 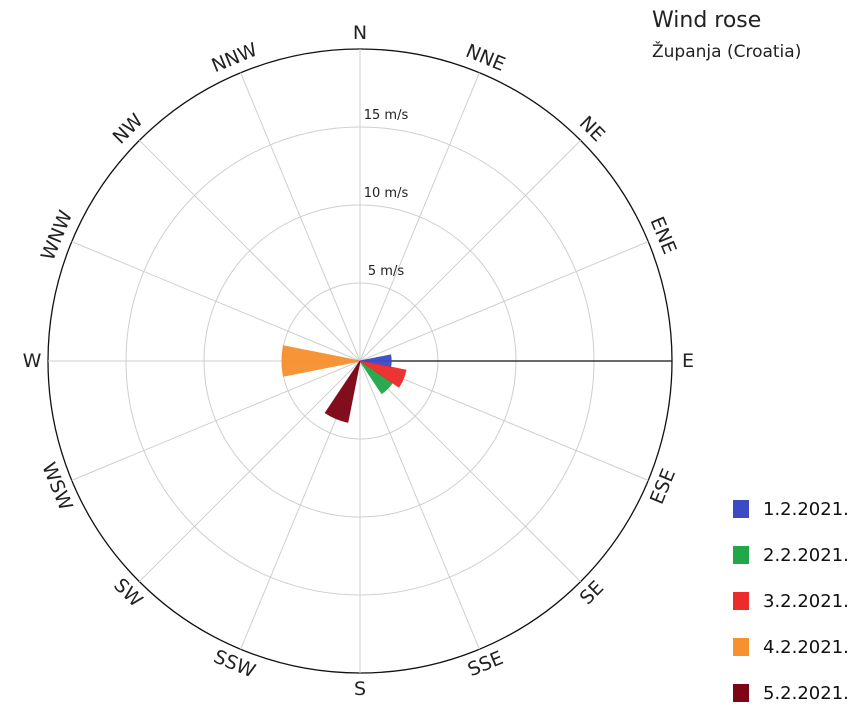 What do you see at coordinates (806, 601) in the screenshot?
I see `legend-label: 3.2.2021.` at bounding box center [806, 601].